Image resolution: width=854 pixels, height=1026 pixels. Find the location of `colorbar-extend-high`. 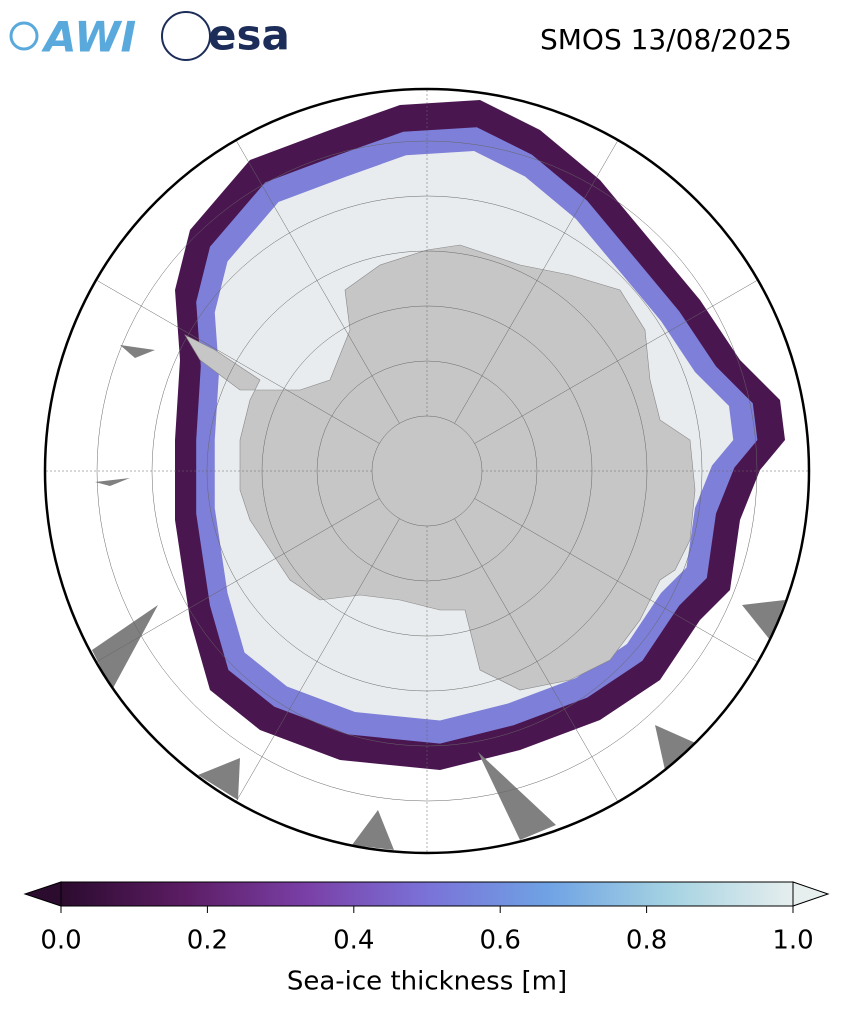

colorbar-extend-high is located at coordinates (811, 894).